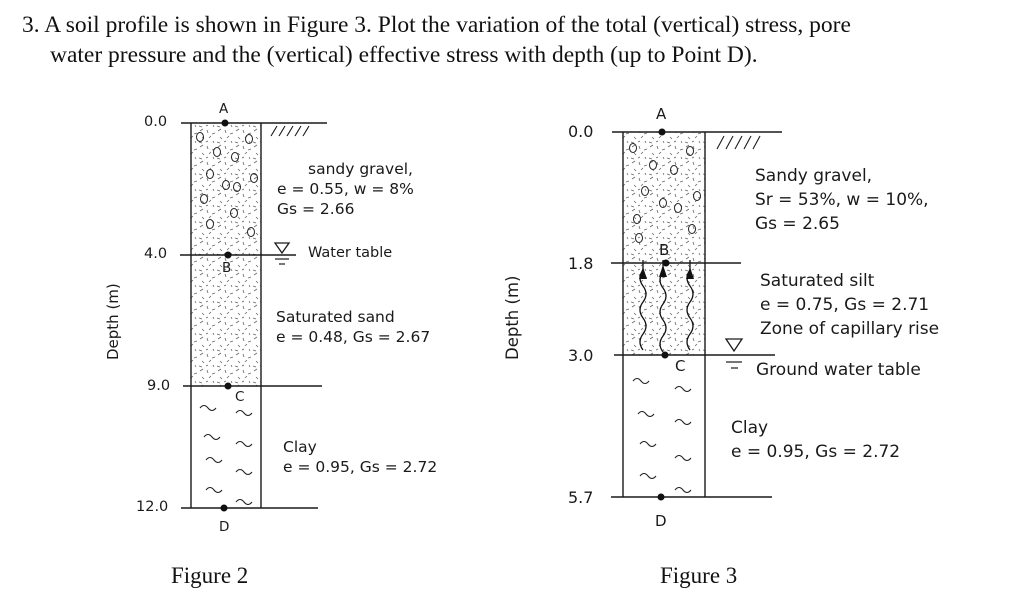 This screenshot has height=598, width=1024. I want to click on layer-1-props: Sr = 53%, w = 10%,, so click(842, 200).